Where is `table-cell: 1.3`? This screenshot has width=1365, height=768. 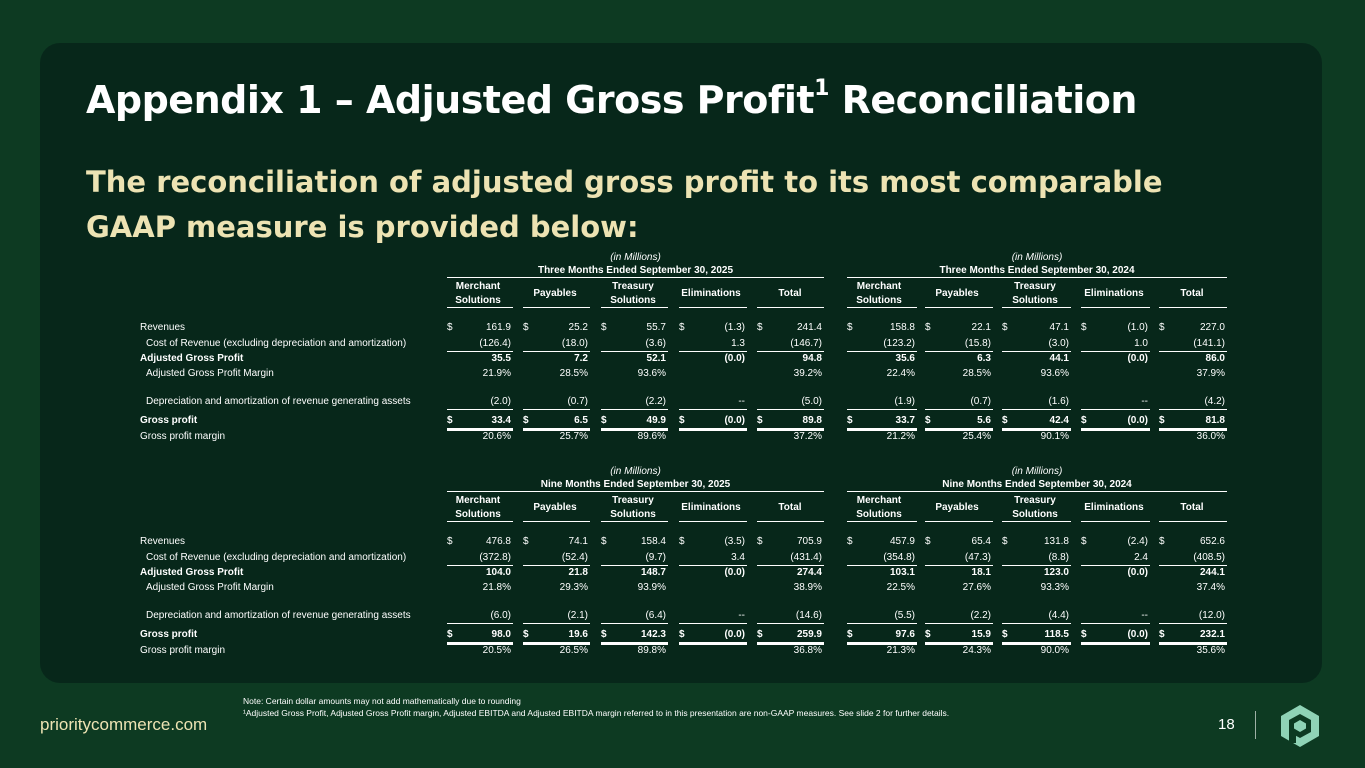 table-cell: 1.3 is located at coordinates (738, 343).